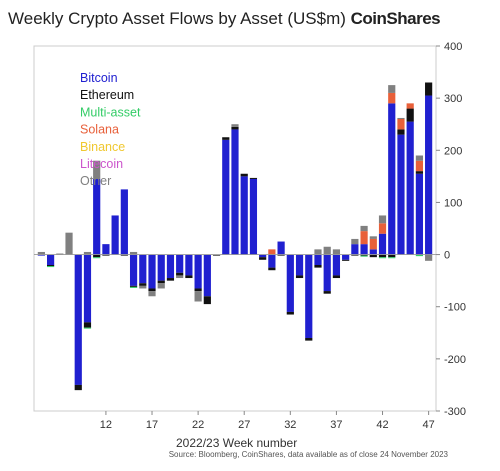  I want to click on bar-other-w39, so click(355, 241).